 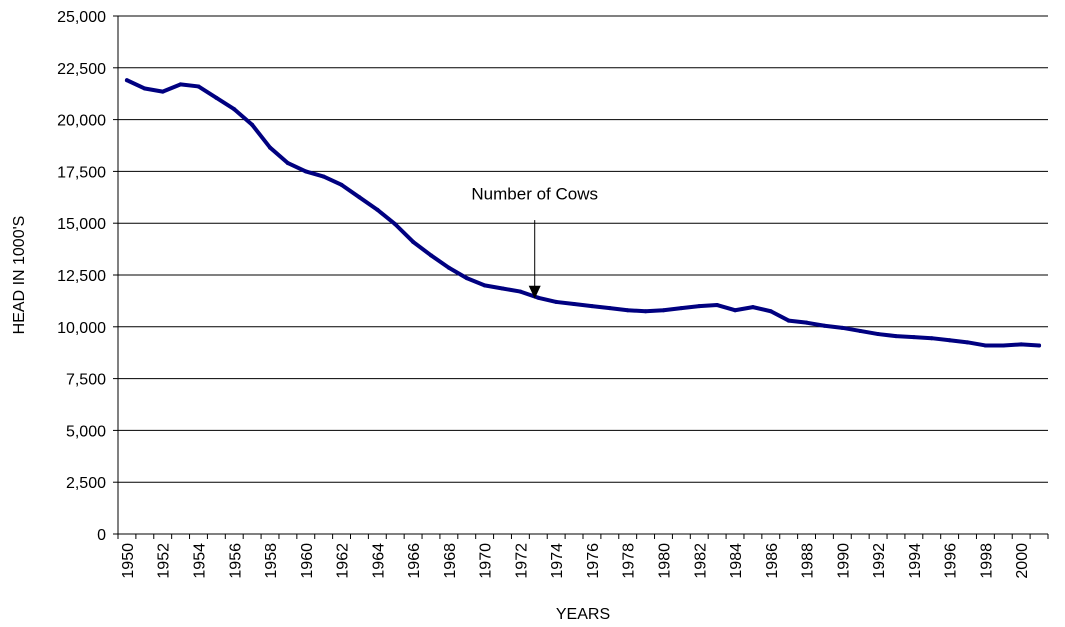 I want to click on annotation-arrowhead, so click(x=534, y=292).